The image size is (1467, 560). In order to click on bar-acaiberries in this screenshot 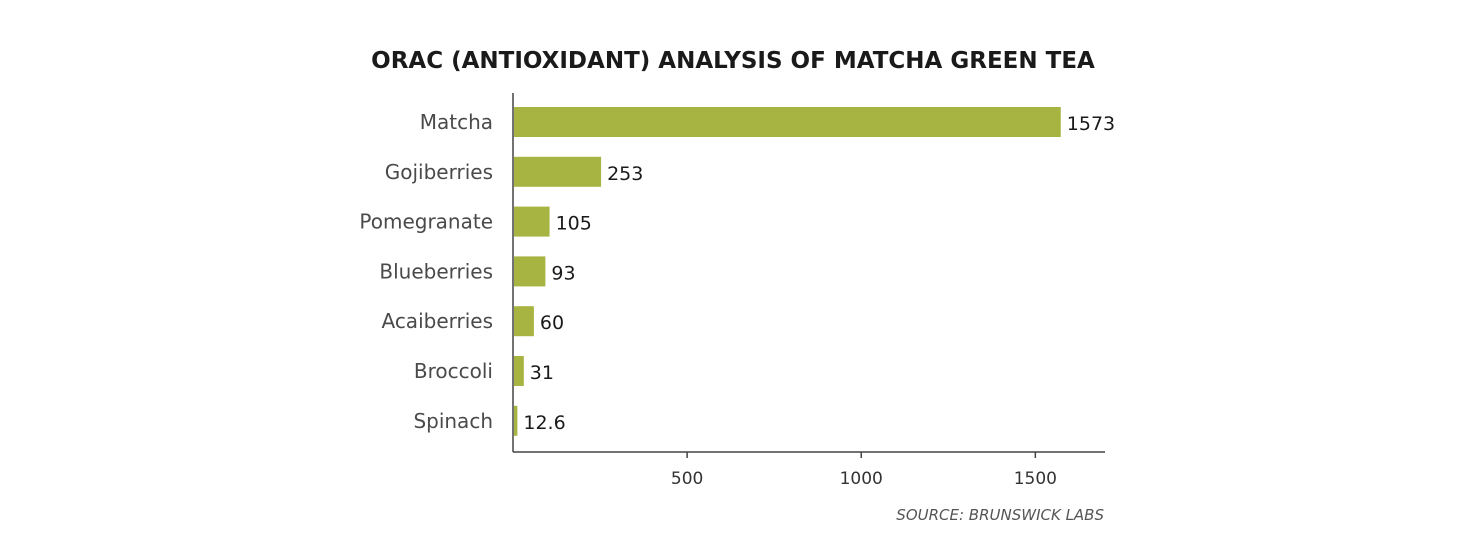, I will do `click(524, 321)`.